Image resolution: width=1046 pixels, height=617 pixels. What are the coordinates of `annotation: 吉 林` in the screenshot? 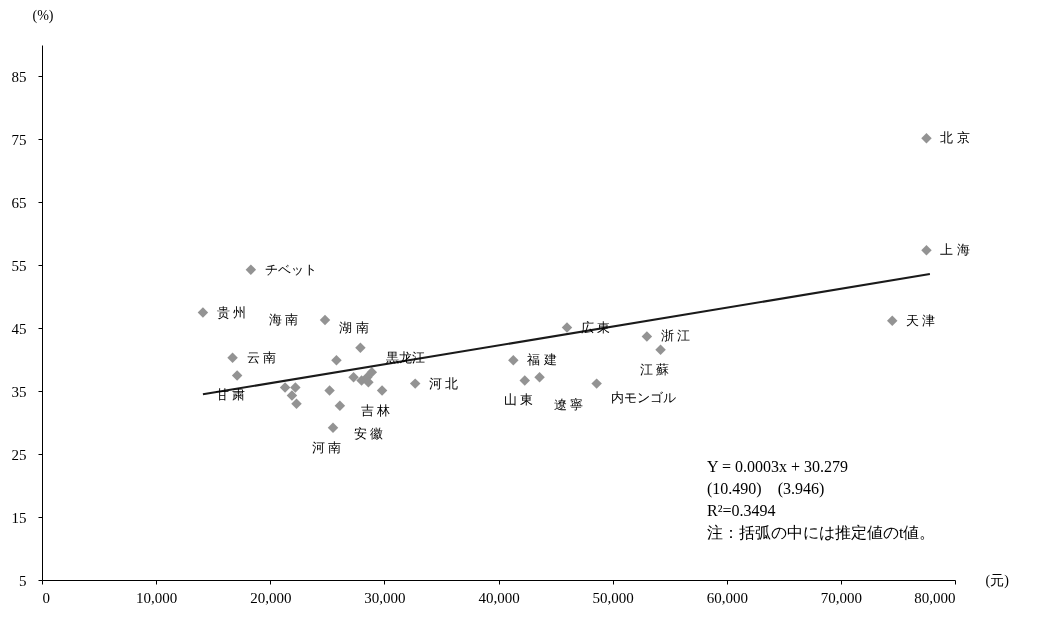 It's located at (376, 410).